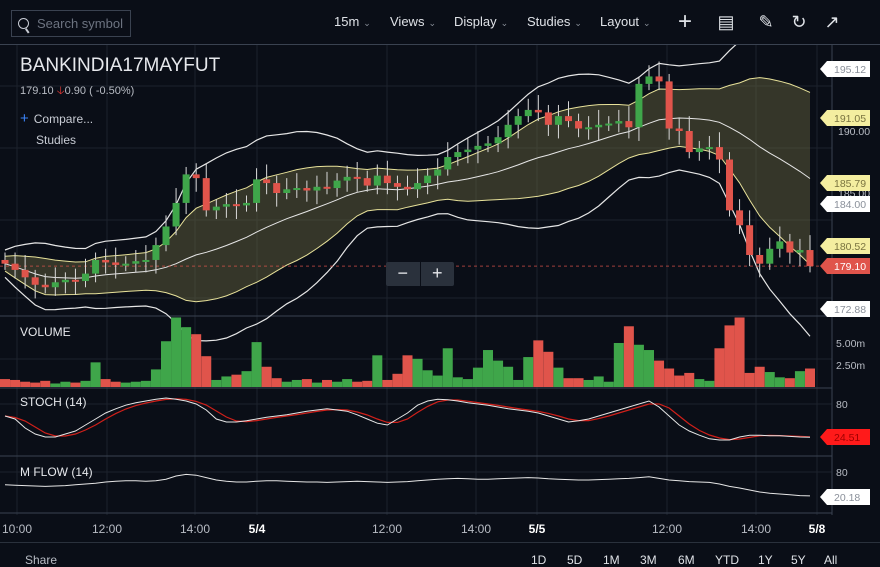  I want to click on zoom-in-button: +, so click(437, 273).